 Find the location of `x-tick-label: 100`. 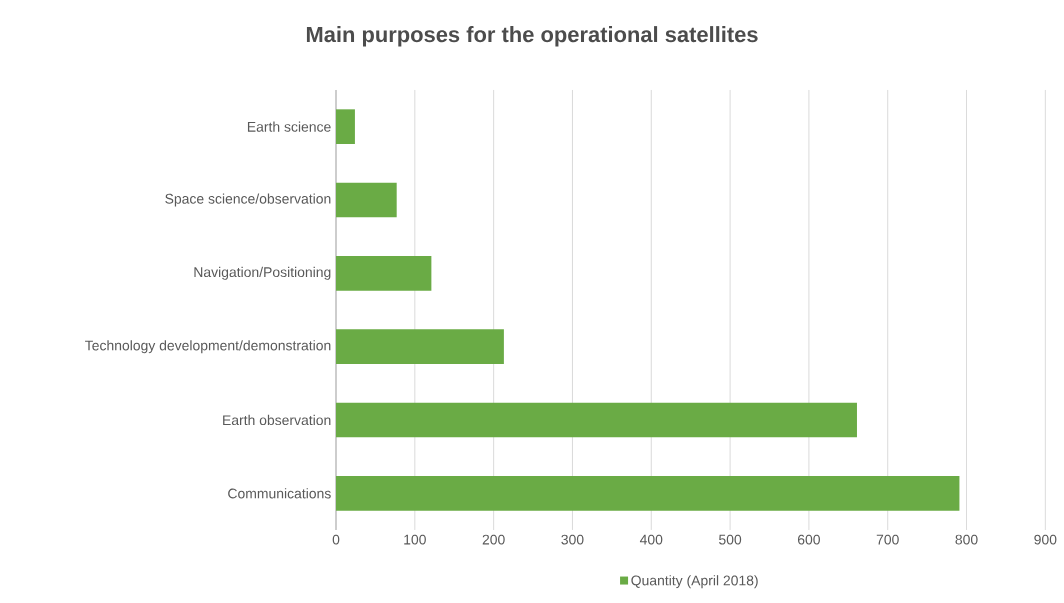

x-tick-label: 100 is located at coordinates (415, 539).